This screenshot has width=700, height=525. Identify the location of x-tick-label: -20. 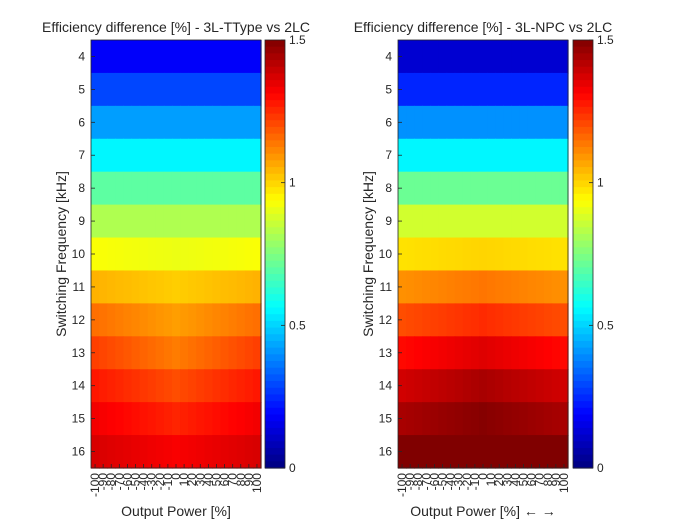
(467, 482).